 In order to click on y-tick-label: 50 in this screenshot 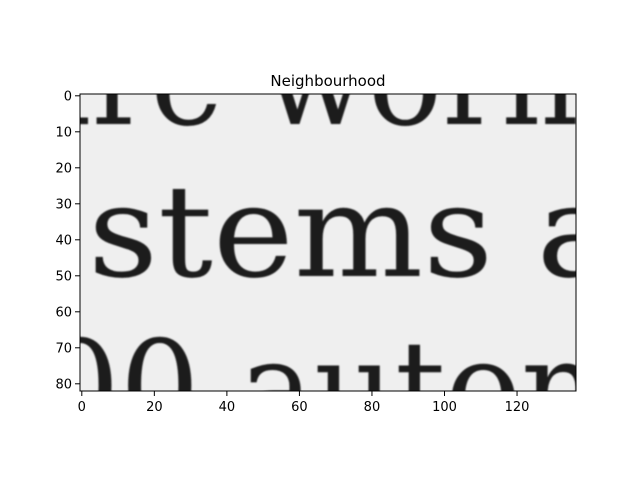, I will do `click(63, 276)`.